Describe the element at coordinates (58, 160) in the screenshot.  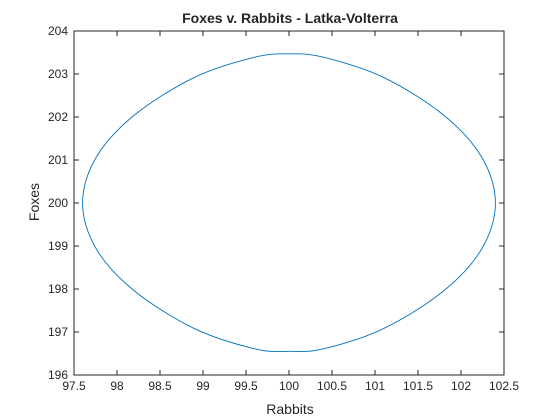
I see `y-tick-label-5: 201` at that location.